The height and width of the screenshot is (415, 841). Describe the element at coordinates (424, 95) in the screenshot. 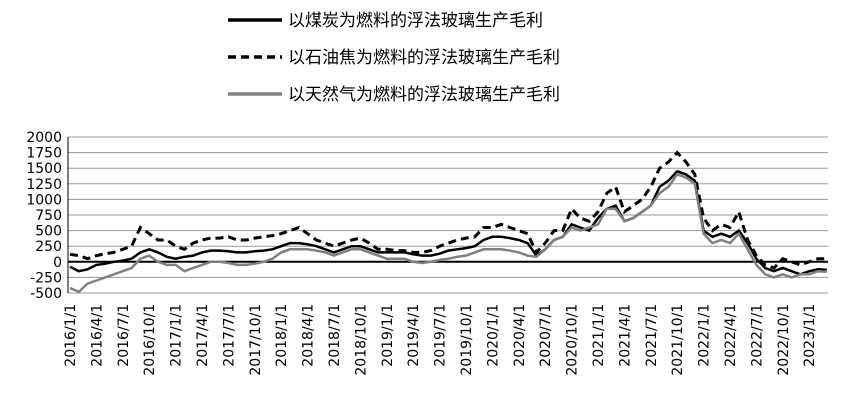

I see `legend-label: 以天然气为燃料的浮法玻璃生产毛利` at that location.